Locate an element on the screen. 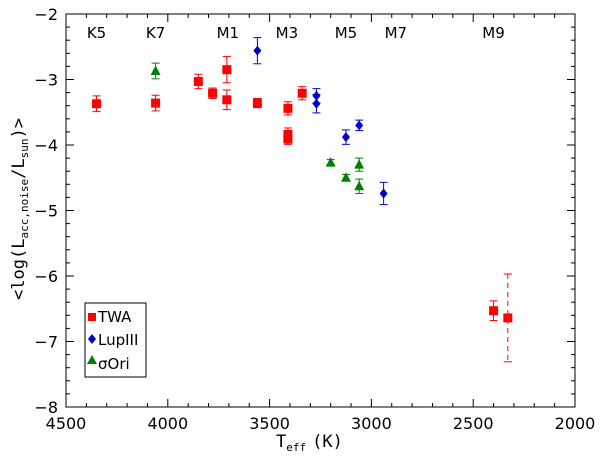  legend: TWA LupIII σOri is located at coordinates (115, 340).